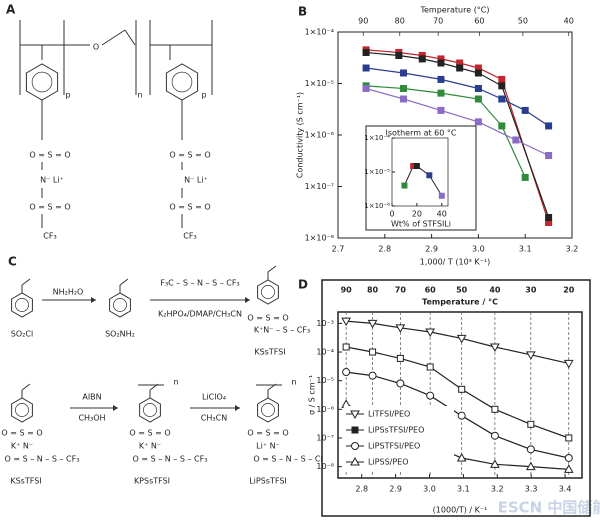 The width and height of the screenshot is (600, 521). Describe the element at coordinates (52, 180) in the screenshot. I see `structure-text: N⁻ Li⁺` at that location.